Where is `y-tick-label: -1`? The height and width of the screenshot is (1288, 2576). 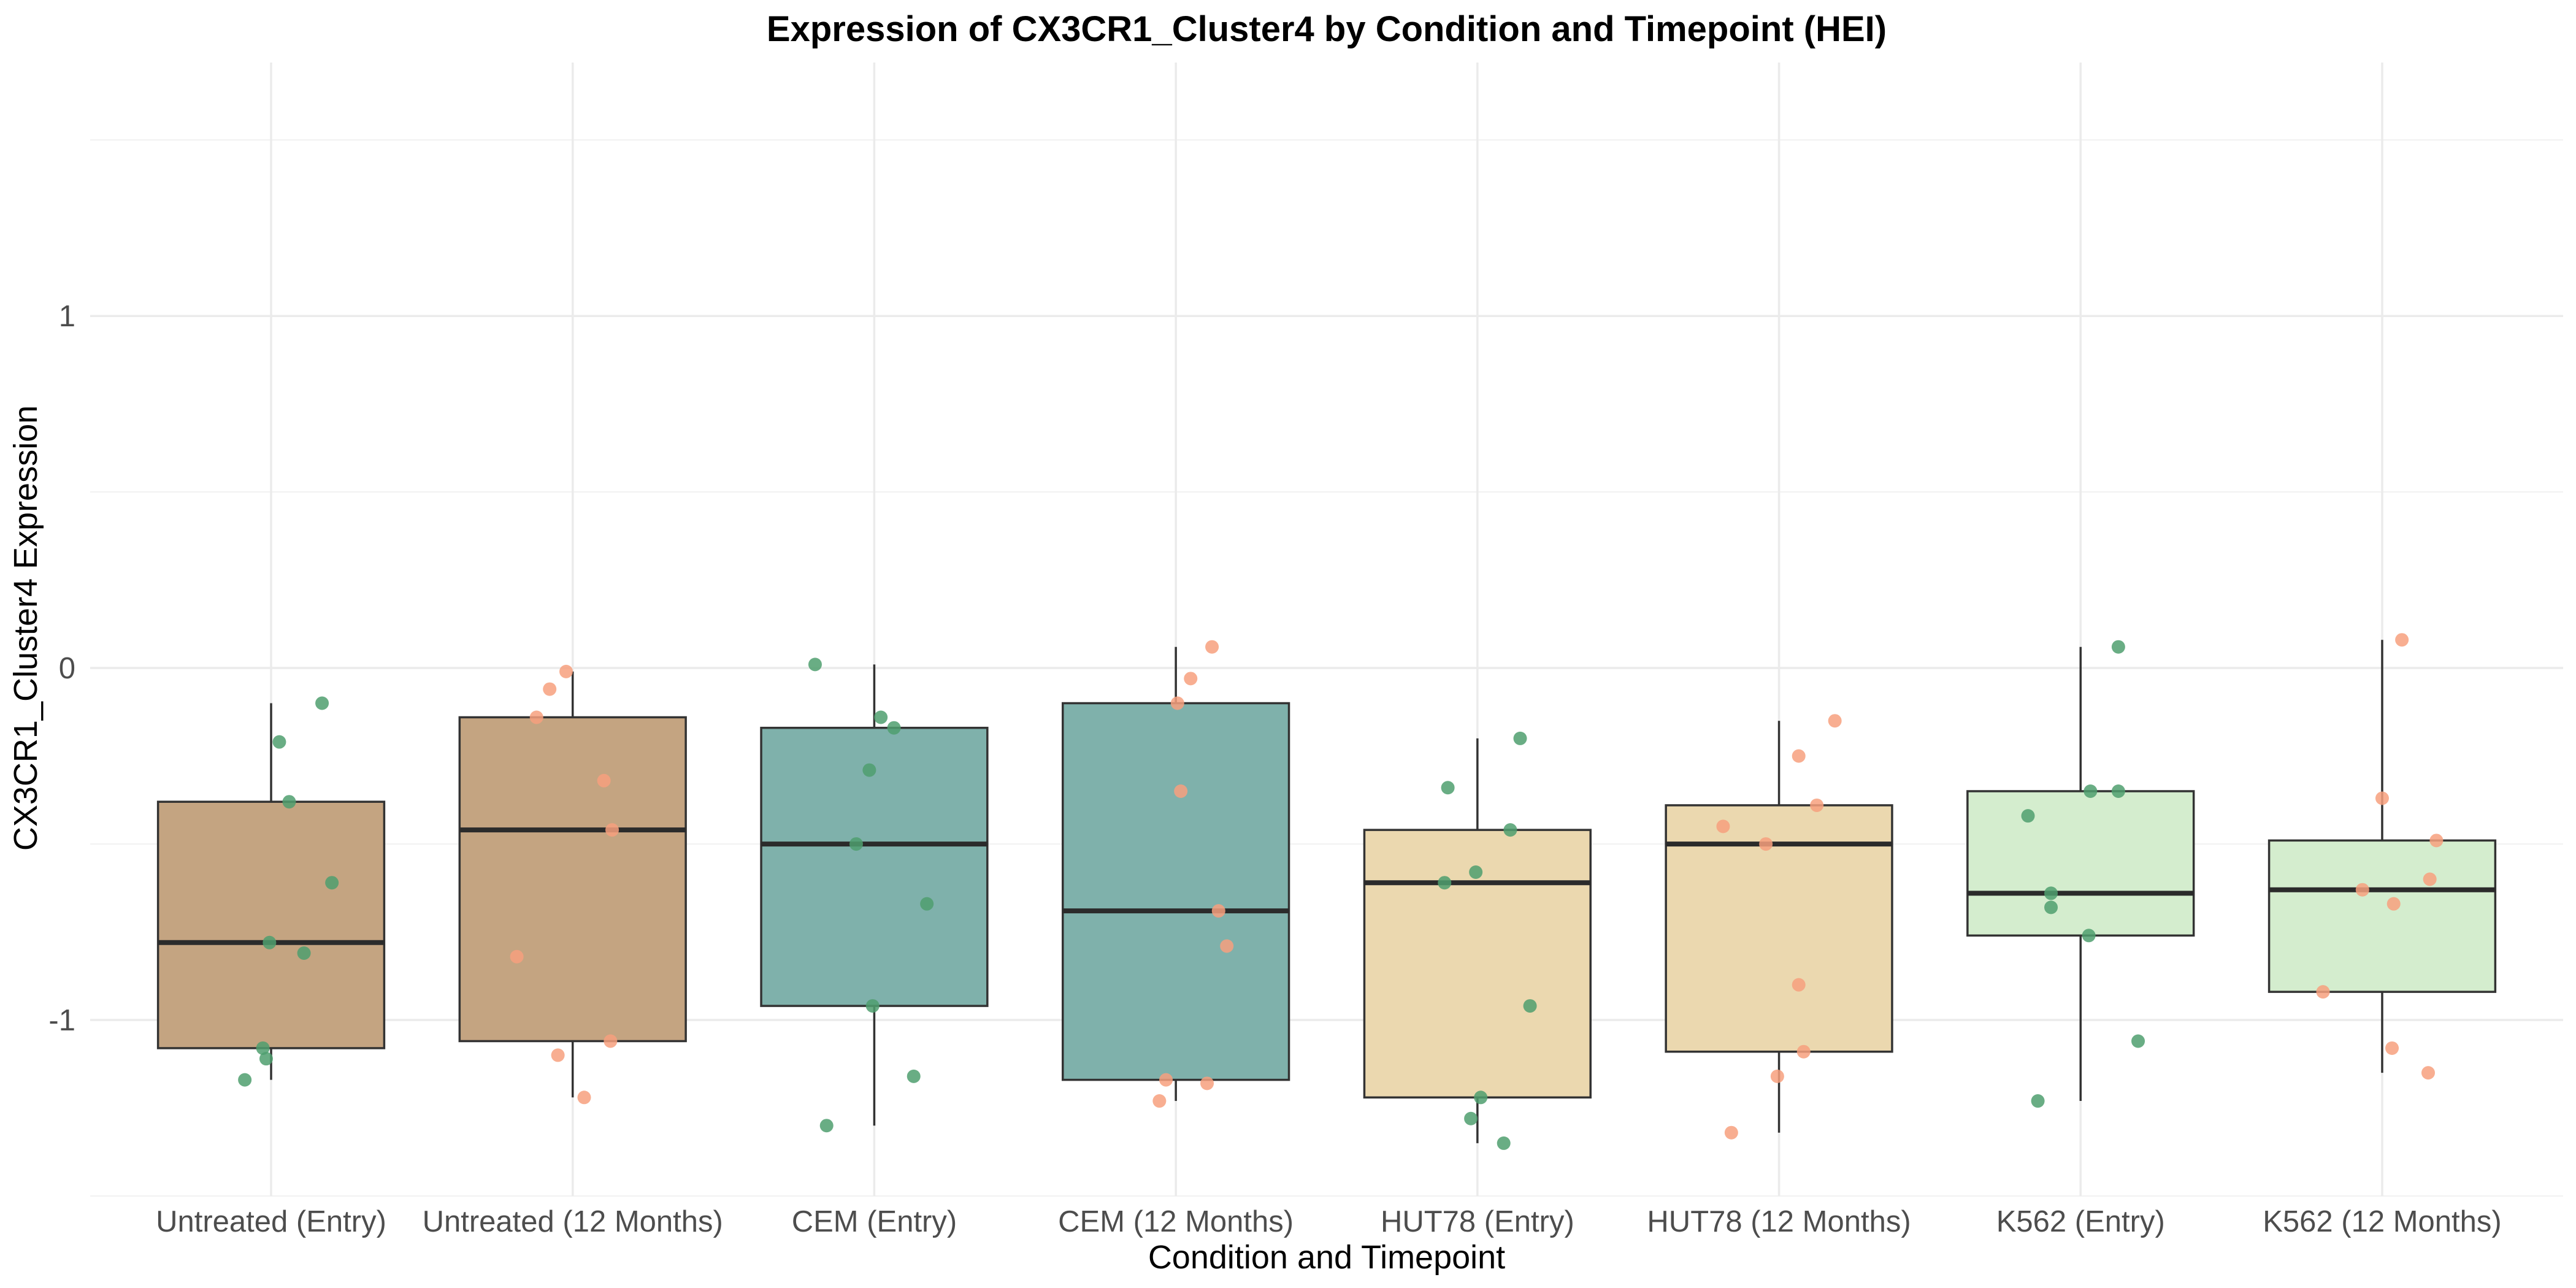 y-tick-label: -1 is located at coordinates (61, 1020).